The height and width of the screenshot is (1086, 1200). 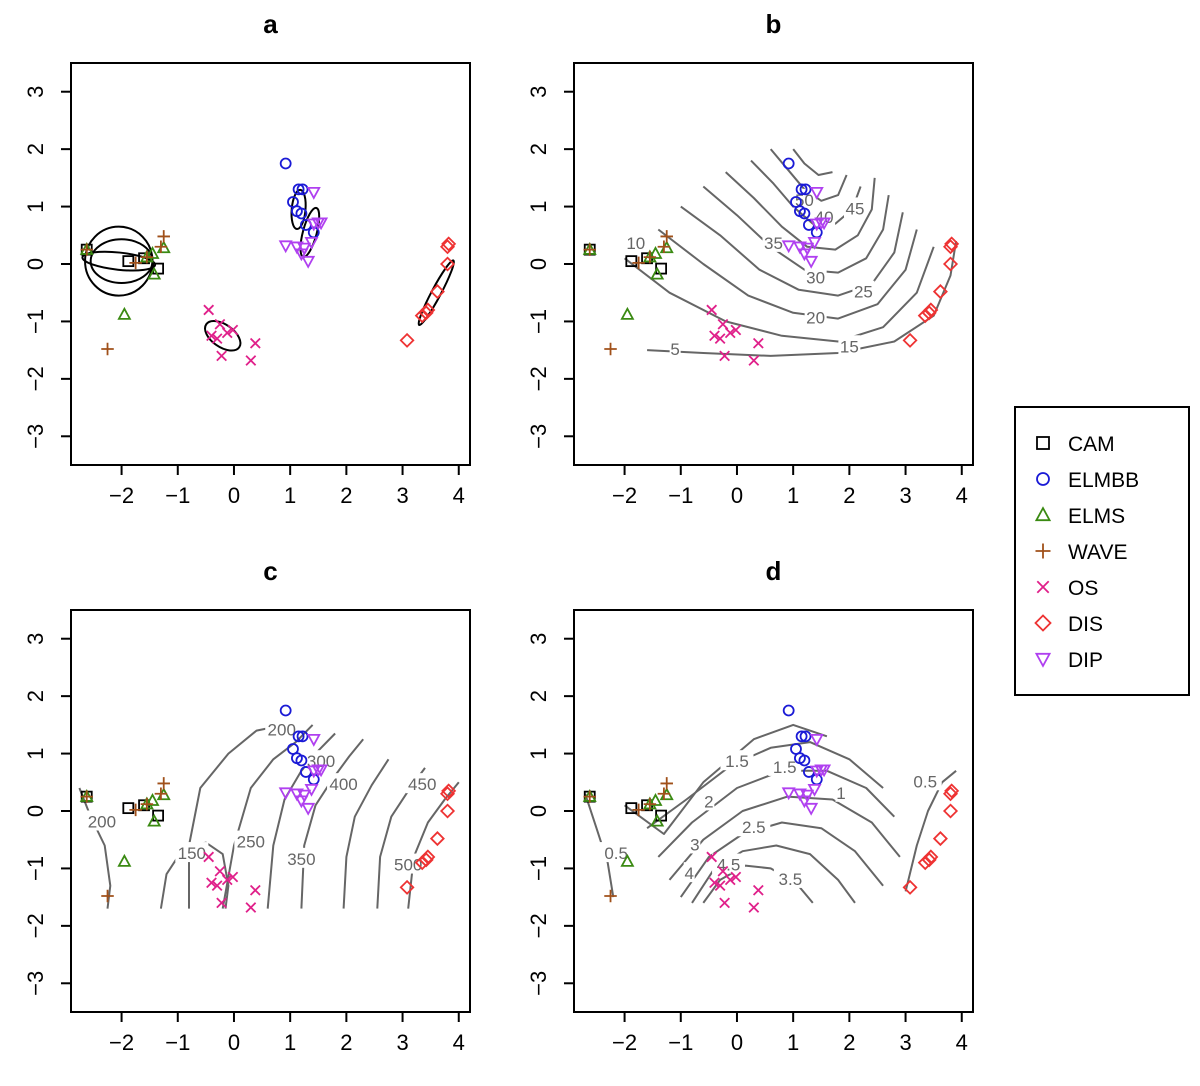 I want to click on contour-label: 2, so click(x=708, y=801).